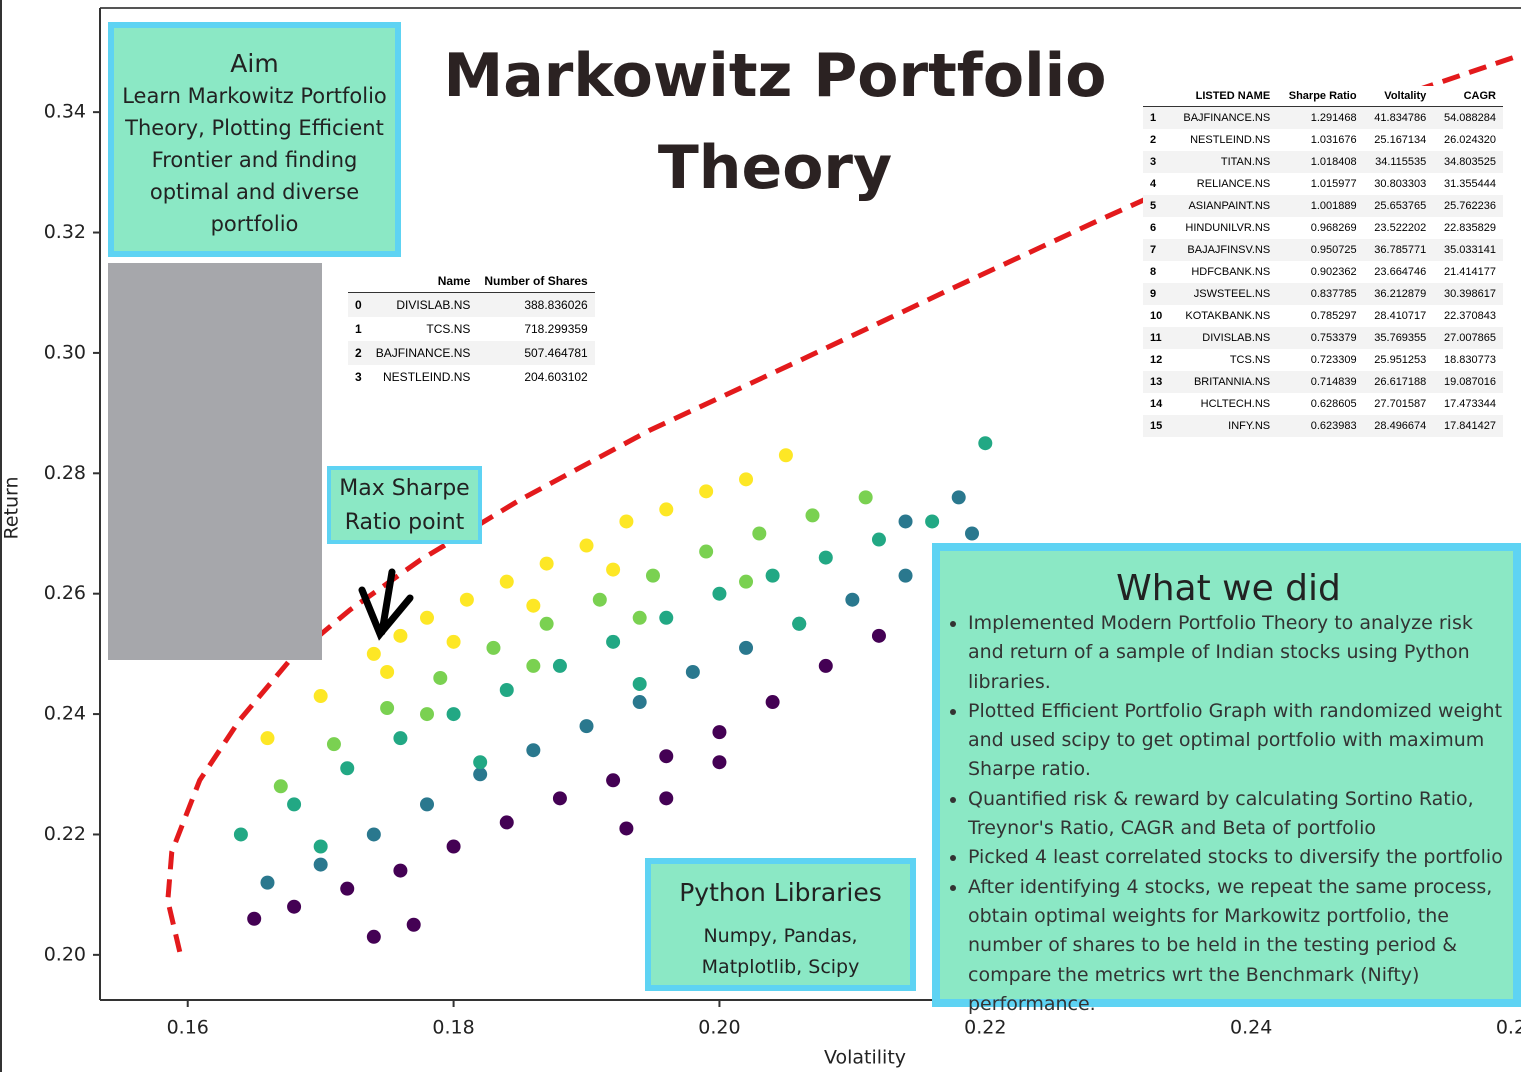 The height and width of the screenshot is (1072, 1521). What do you see at coordinates (719, 1028) in the screenshot?
I see `x-tick-label: 0.20` at bounding box center [719, 1028].